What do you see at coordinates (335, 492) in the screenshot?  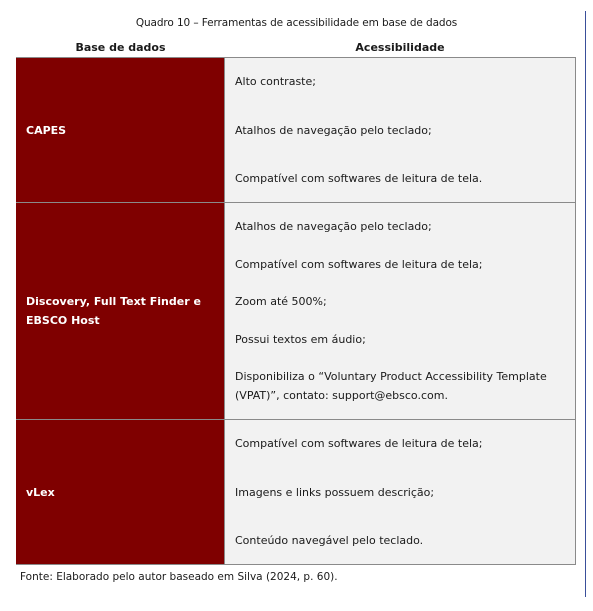 I see `list-item: Imagens e links possuem descrição;` at bounding box center [335, 492].